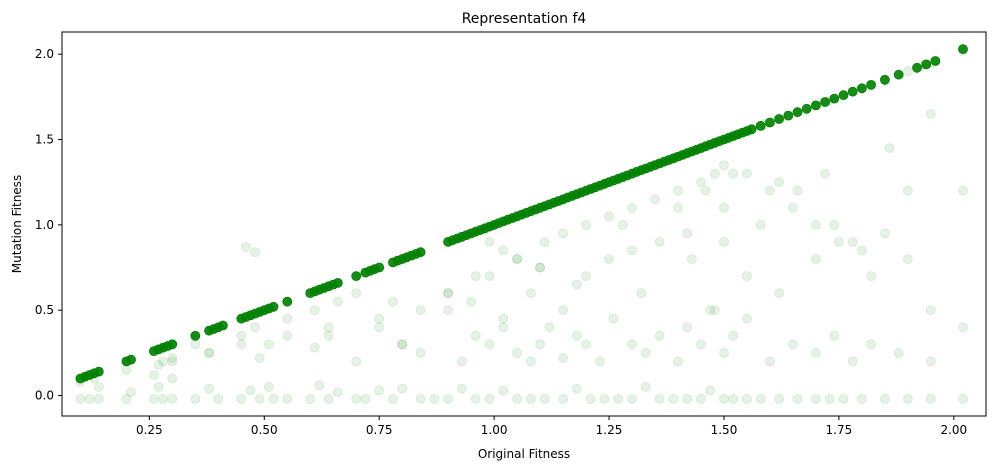 This screenshot has height=470, width=1001. I want to click on y-tick-label: 1.5, so click(44, 140).